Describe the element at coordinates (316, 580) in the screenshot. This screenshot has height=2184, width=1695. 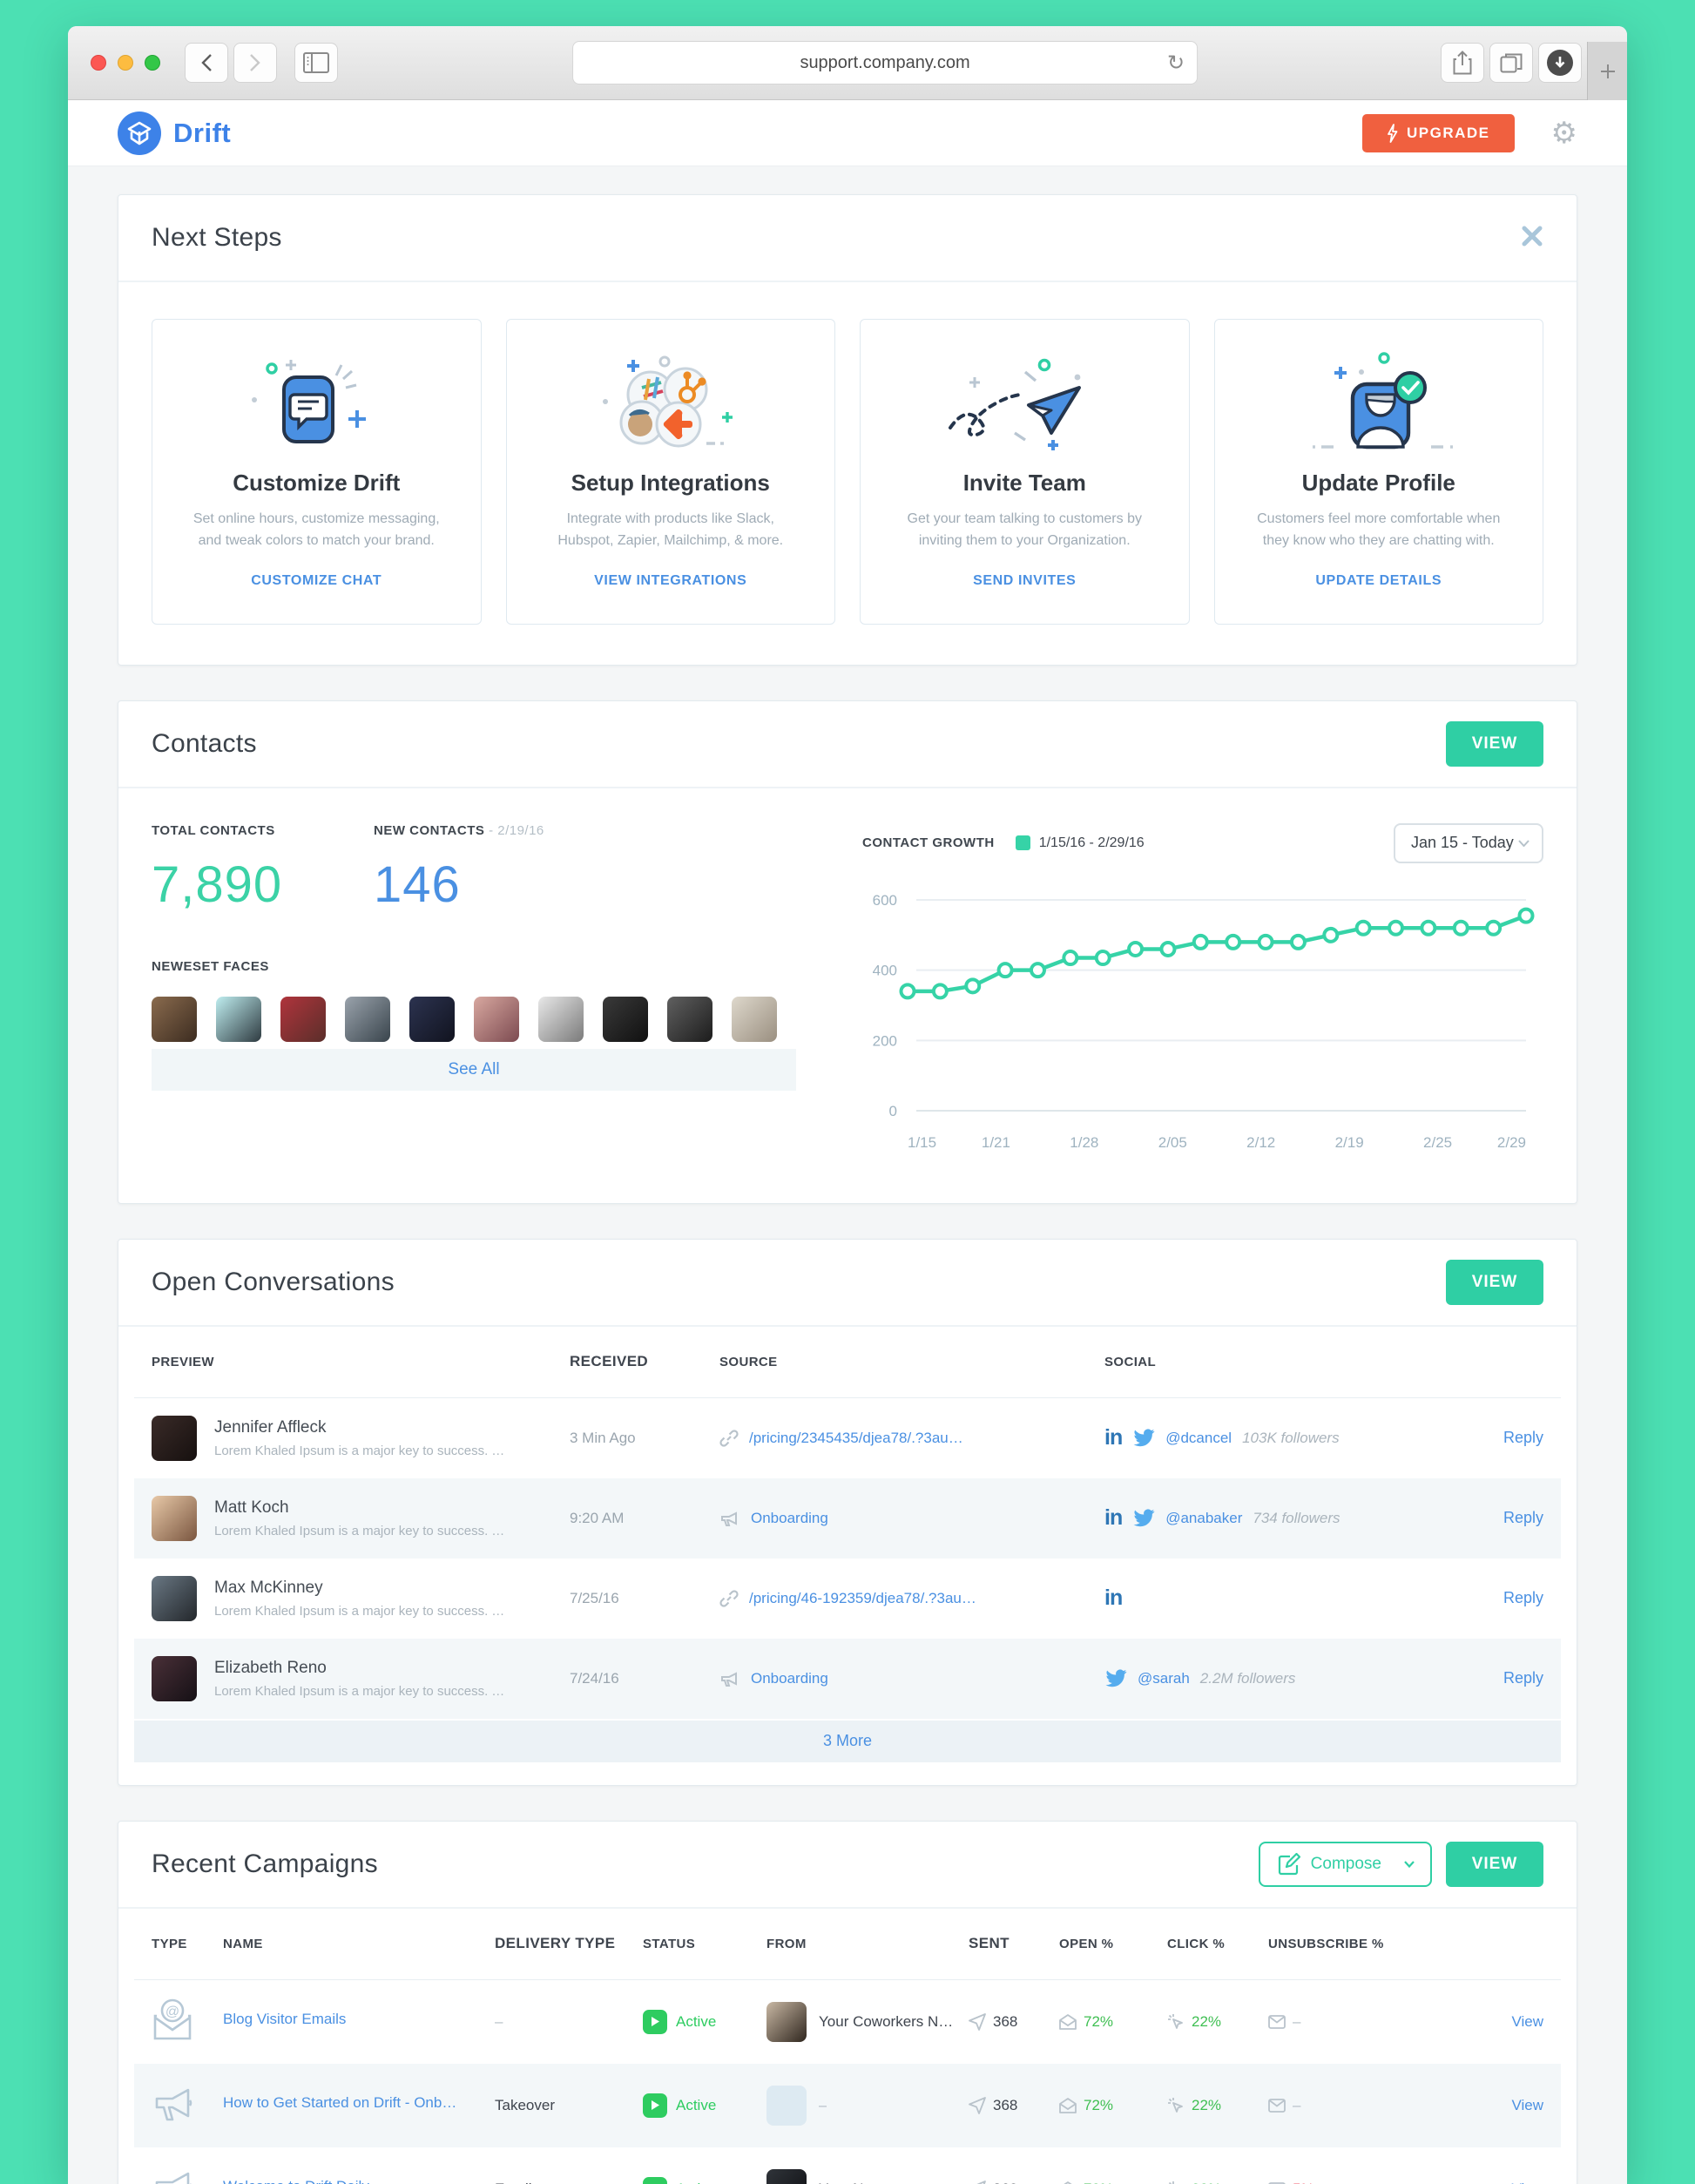
I see `customize-chat-link: CUSTOMIZE CHAT` at that location.